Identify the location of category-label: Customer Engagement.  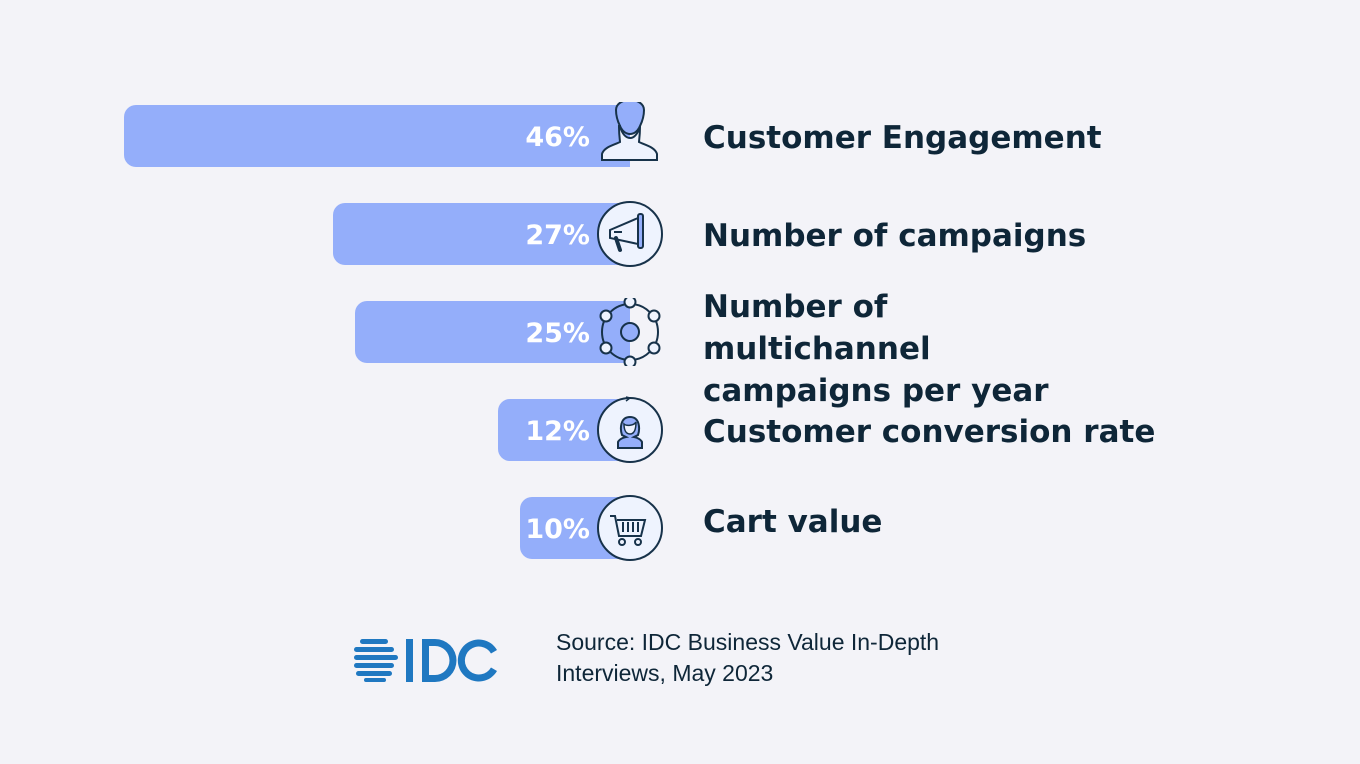
(902, 138).